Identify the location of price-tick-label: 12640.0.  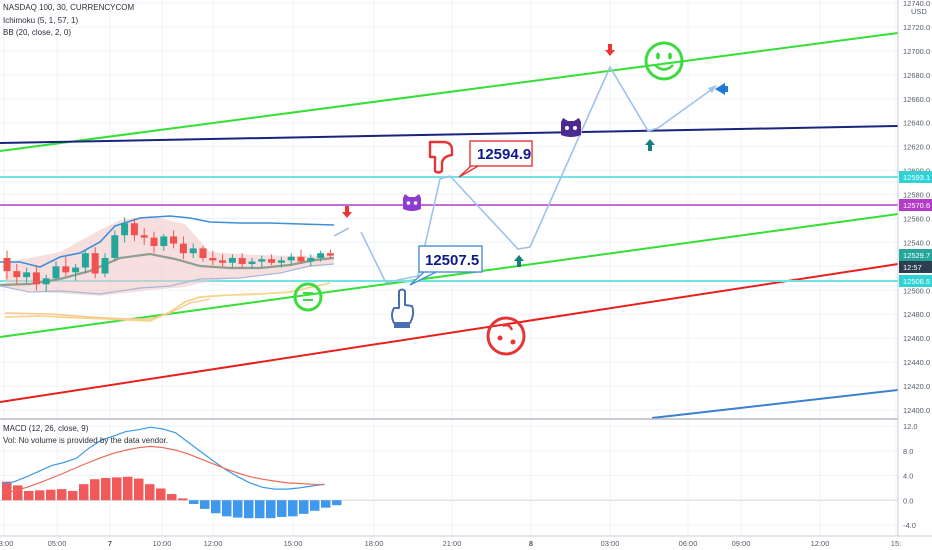
(916, 123).